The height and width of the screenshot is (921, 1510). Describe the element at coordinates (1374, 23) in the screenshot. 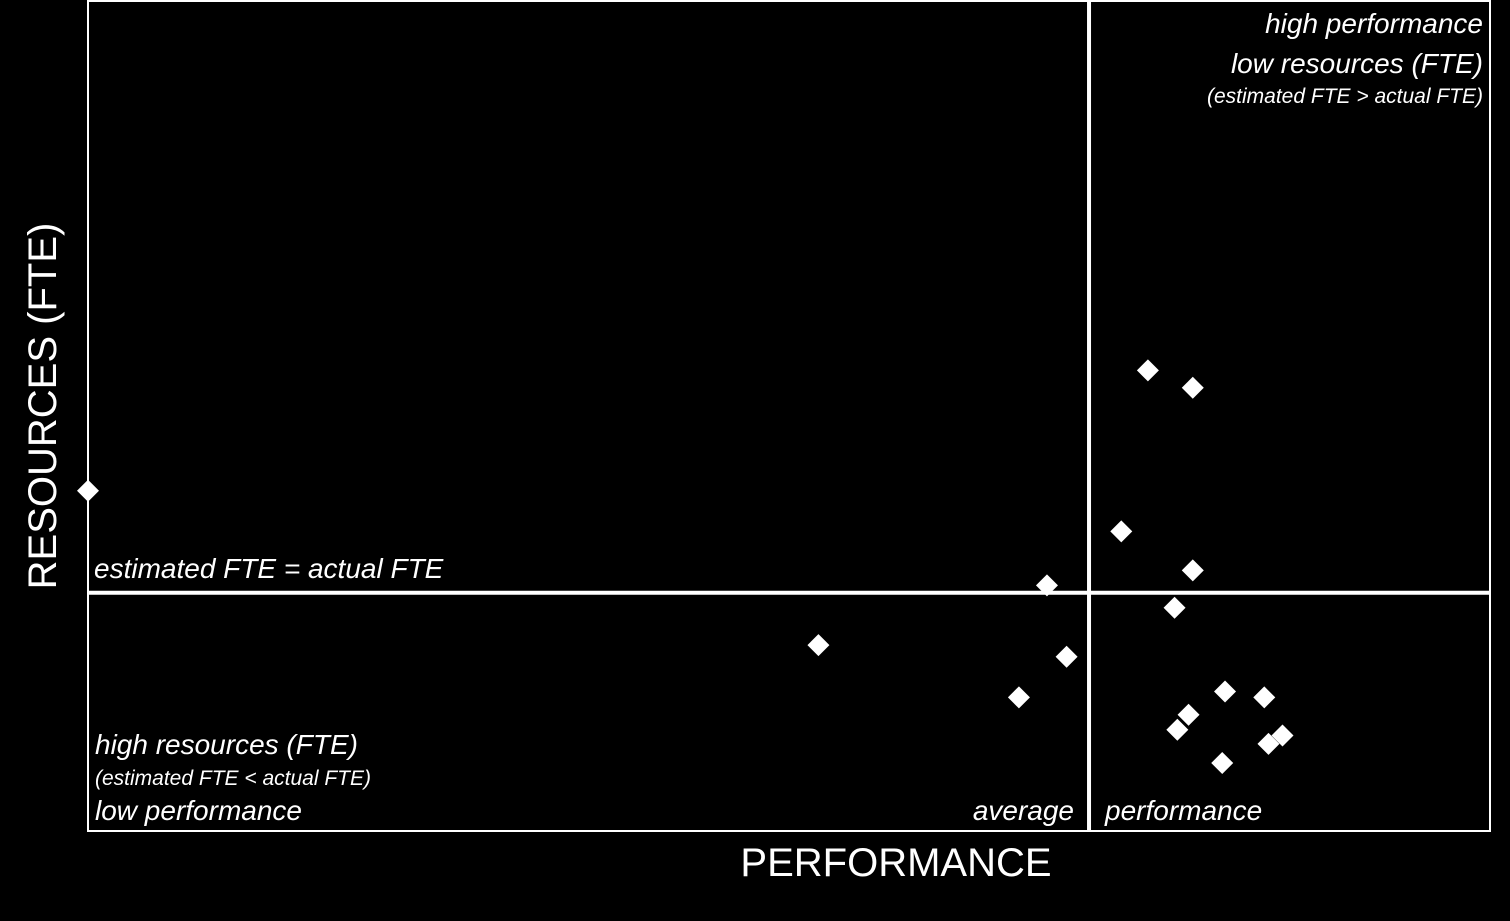

I see `annotation-top-right-line1: high performance` at that location.